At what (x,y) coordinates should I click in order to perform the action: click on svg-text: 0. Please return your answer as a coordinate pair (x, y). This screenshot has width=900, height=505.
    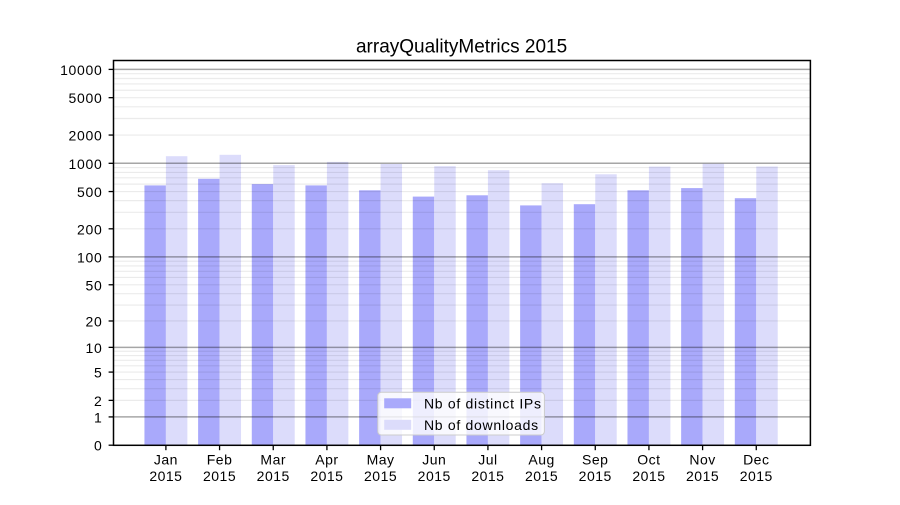
    Looking at the image, I should click on (98, 446).